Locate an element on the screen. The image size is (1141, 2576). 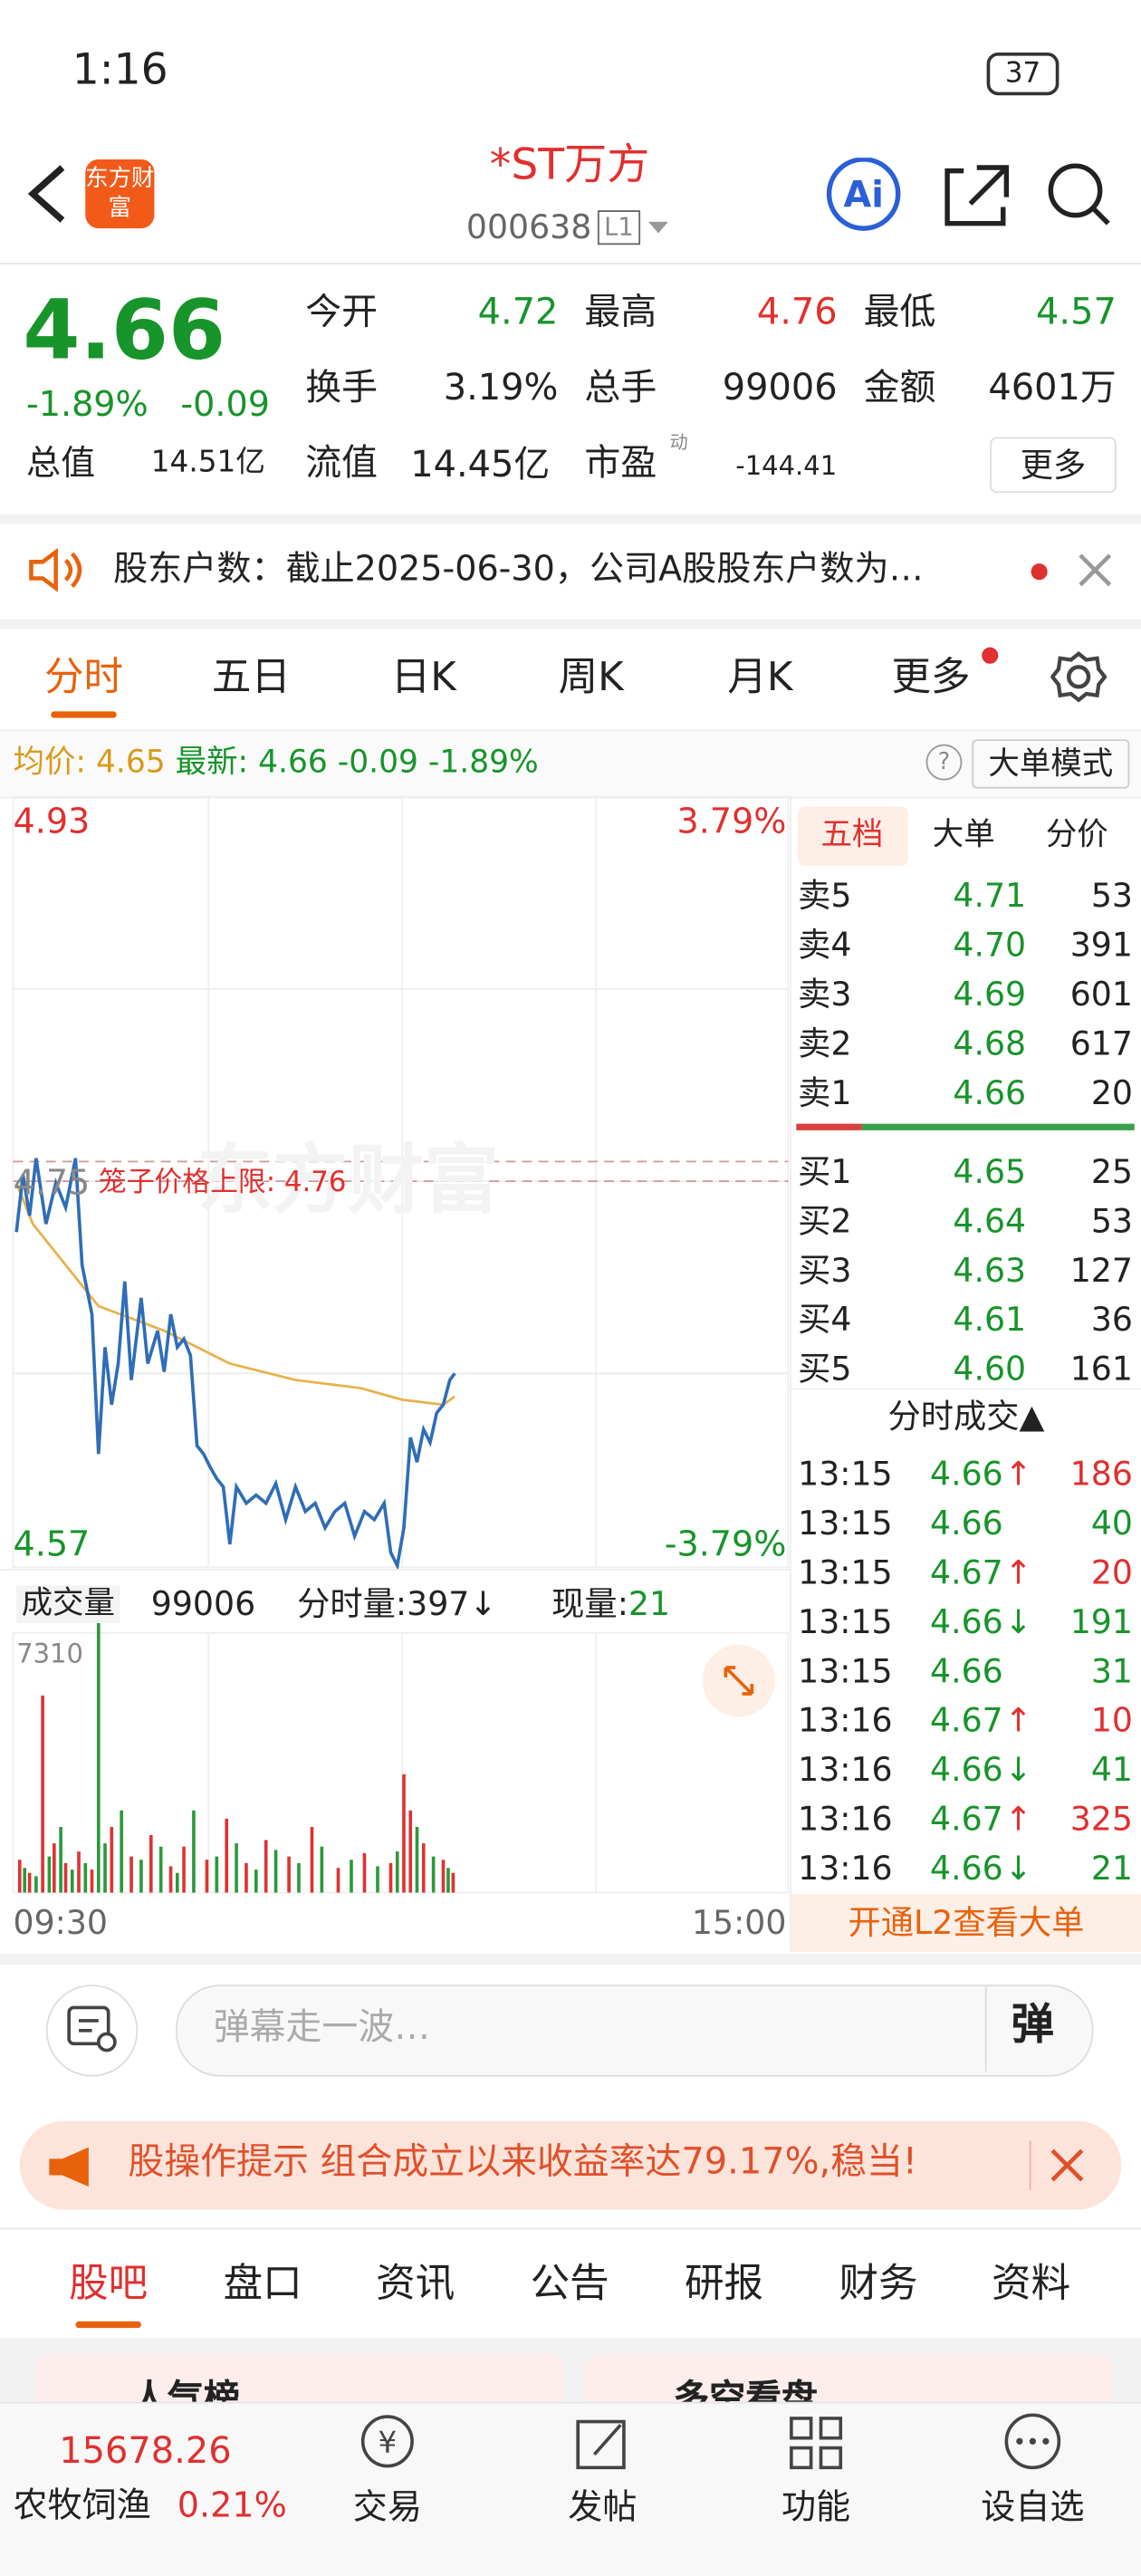
battery: 37 is located at coordinates (1023, 74).